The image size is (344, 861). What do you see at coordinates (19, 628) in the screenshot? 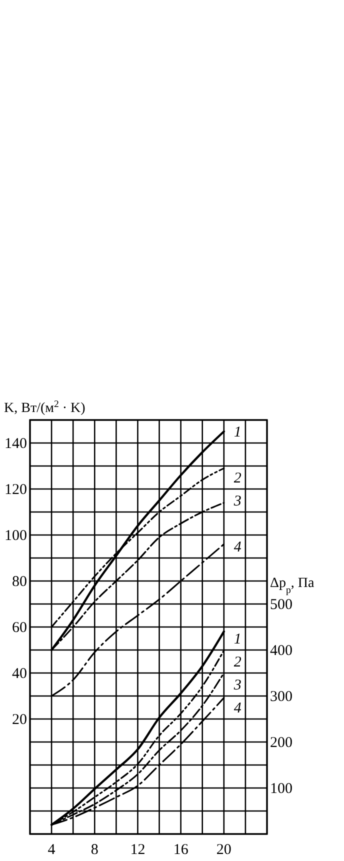
I see `y-tick-label: 60` at bounding box center [19, 628].